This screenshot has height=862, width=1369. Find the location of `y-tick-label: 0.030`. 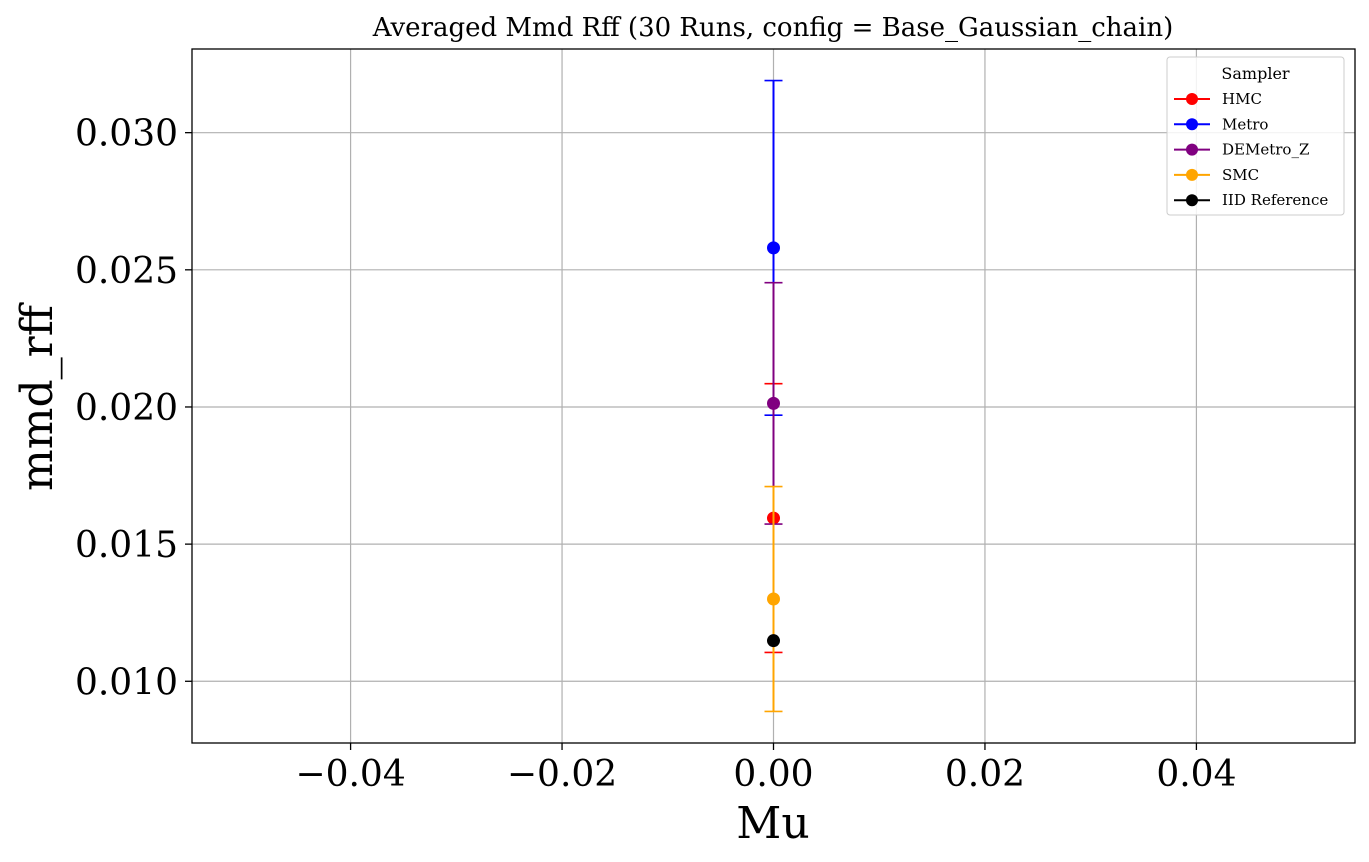

y-tick-label: 0.030 is located at coordinates (126, 134).